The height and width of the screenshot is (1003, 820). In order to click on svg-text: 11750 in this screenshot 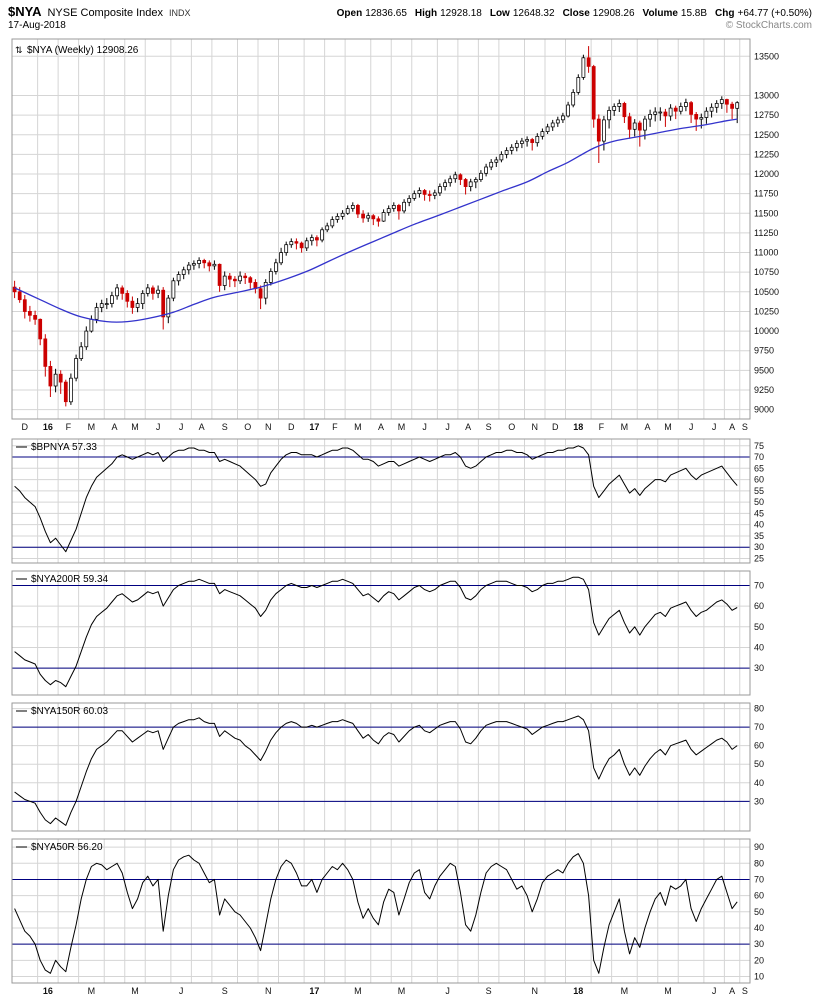, I will do `click(766, 194)`.